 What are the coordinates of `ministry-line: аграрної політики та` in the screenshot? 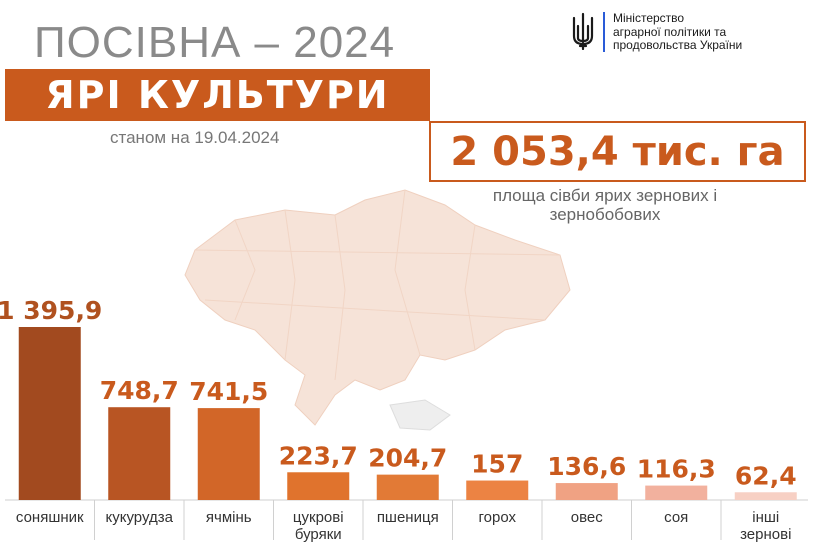 It's located at (670, 31).